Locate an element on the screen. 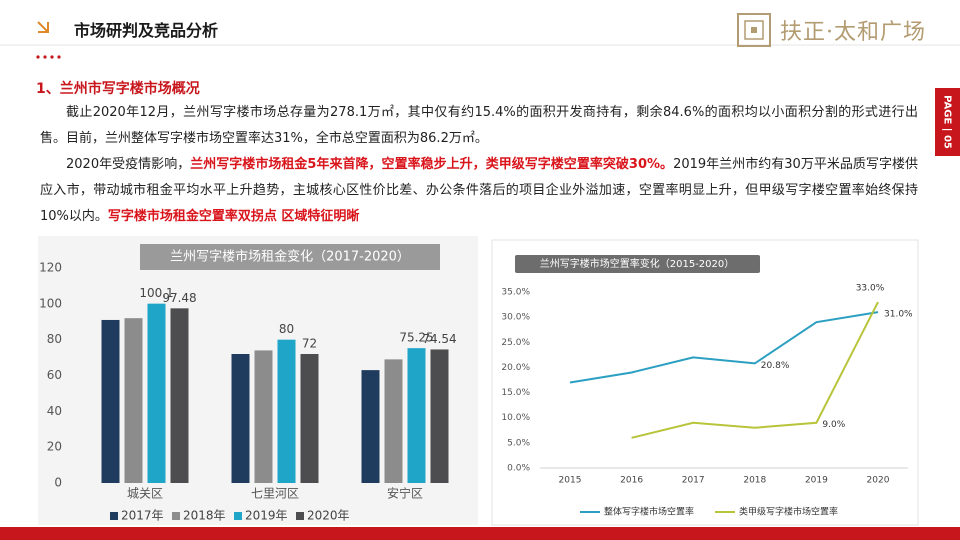 The image size is (960, 540). x-tick-label: 安宁区 is located at coordinates (405, 493).